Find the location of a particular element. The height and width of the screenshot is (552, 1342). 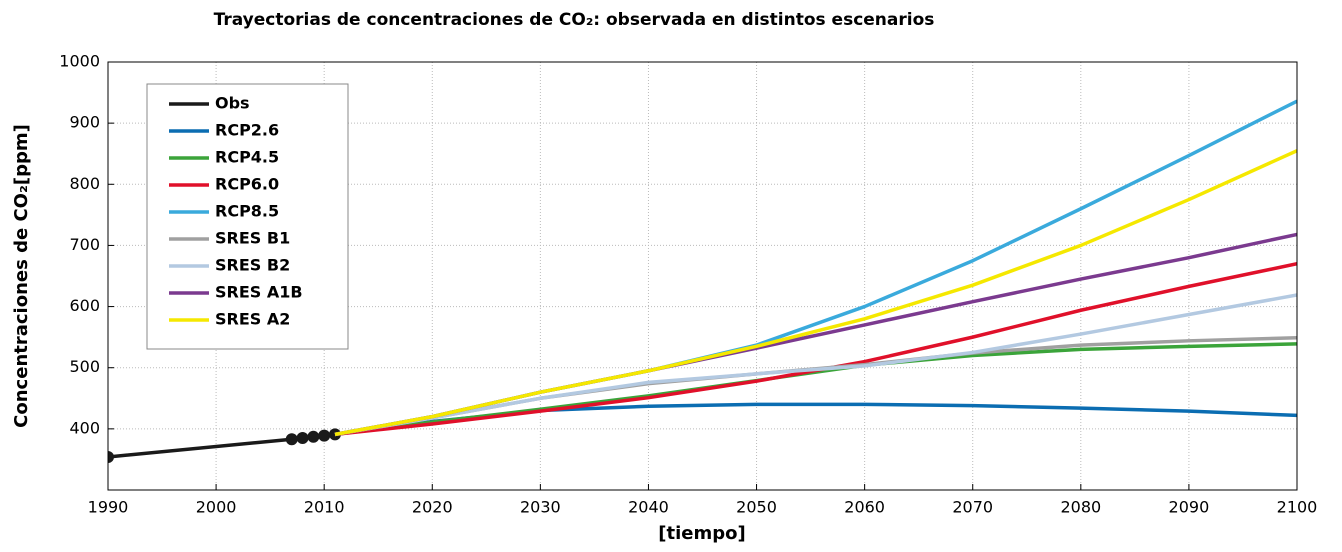

y-tick-label: 700 is located at coordinates (84, 244).